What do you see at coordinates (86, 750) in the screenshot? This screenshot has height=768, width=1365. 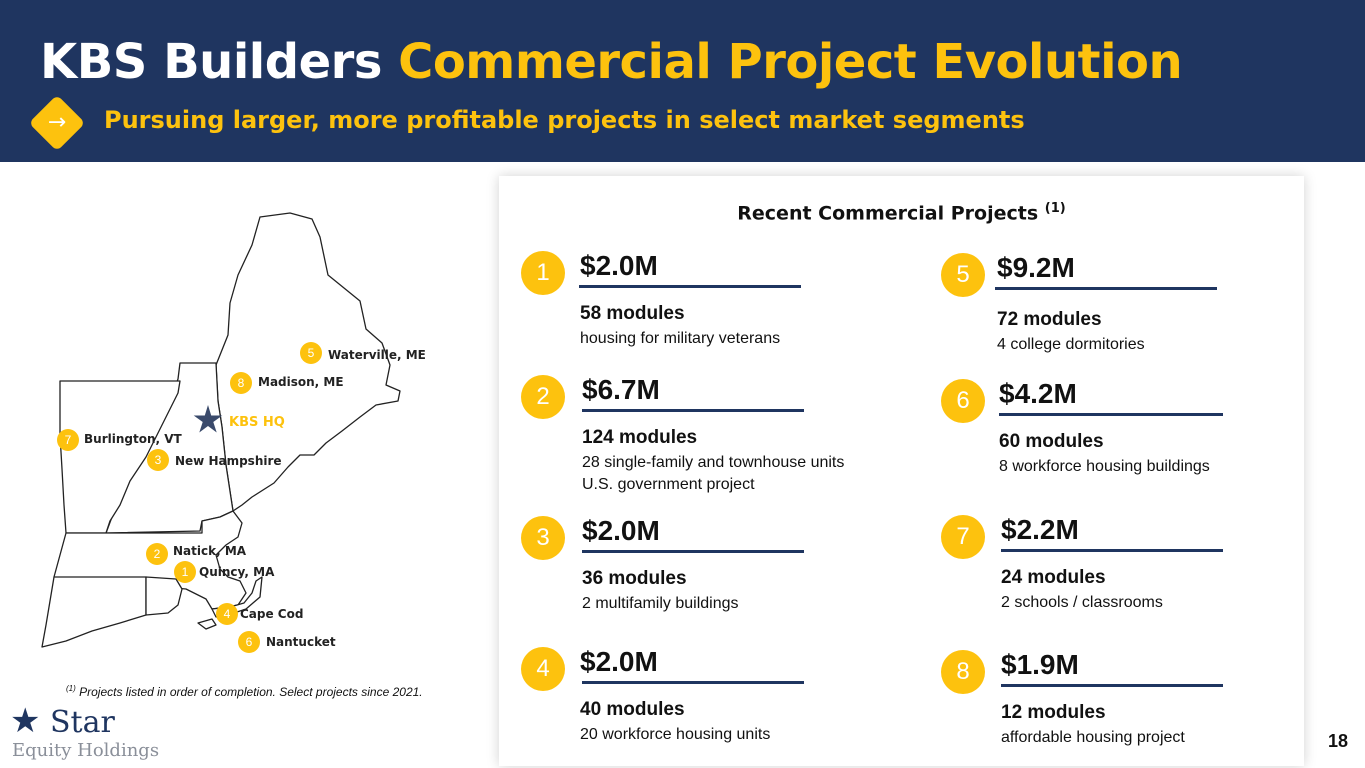 I see `logo-subtitle: Equity Holdings` at bounding box center [86, 750].